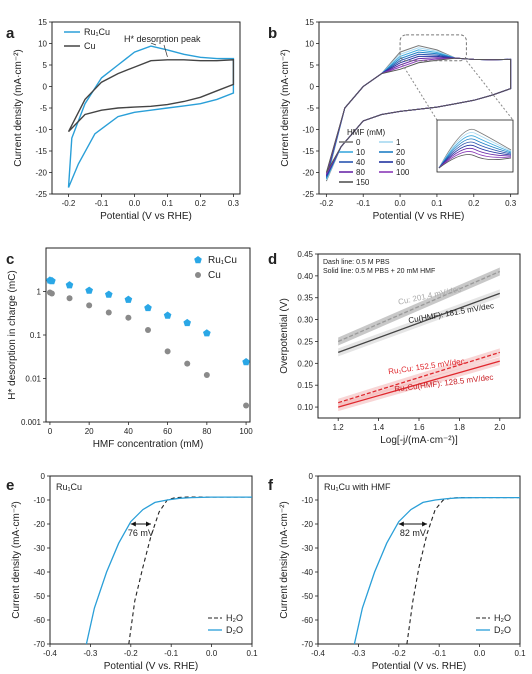 This screenshot has width=532, height=674. I want to click on fit-line, so click(419, 384).